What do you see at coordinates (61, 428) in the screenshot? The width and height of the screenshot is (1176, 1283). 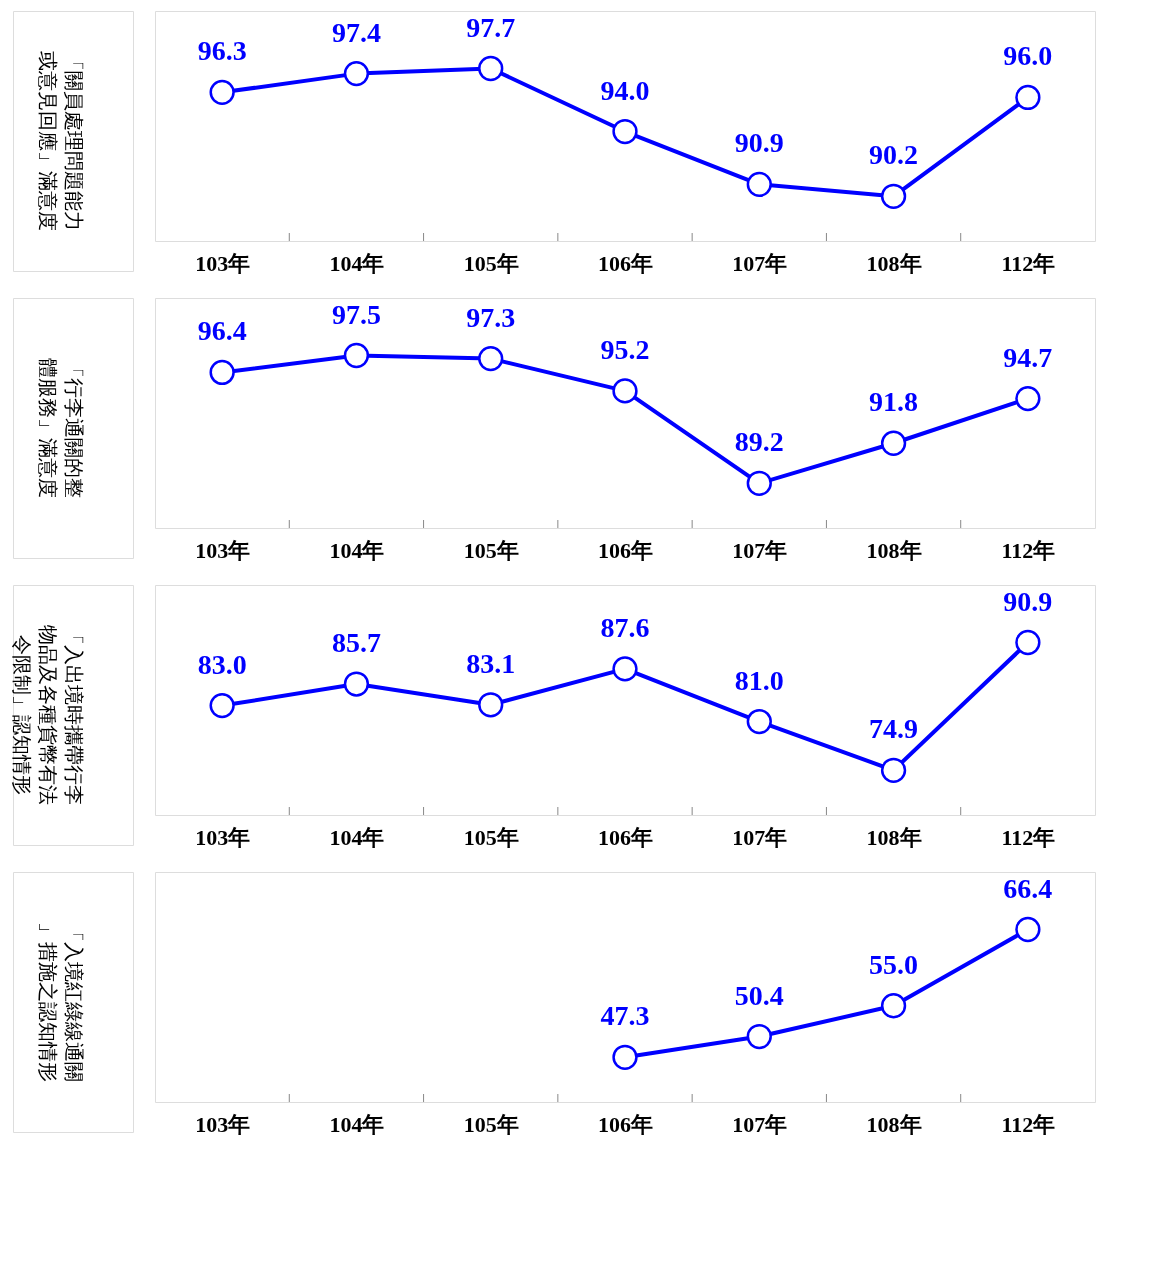 I see `text: 「行李通關的整體服務」滿意度` at bounding box center [61, 428].